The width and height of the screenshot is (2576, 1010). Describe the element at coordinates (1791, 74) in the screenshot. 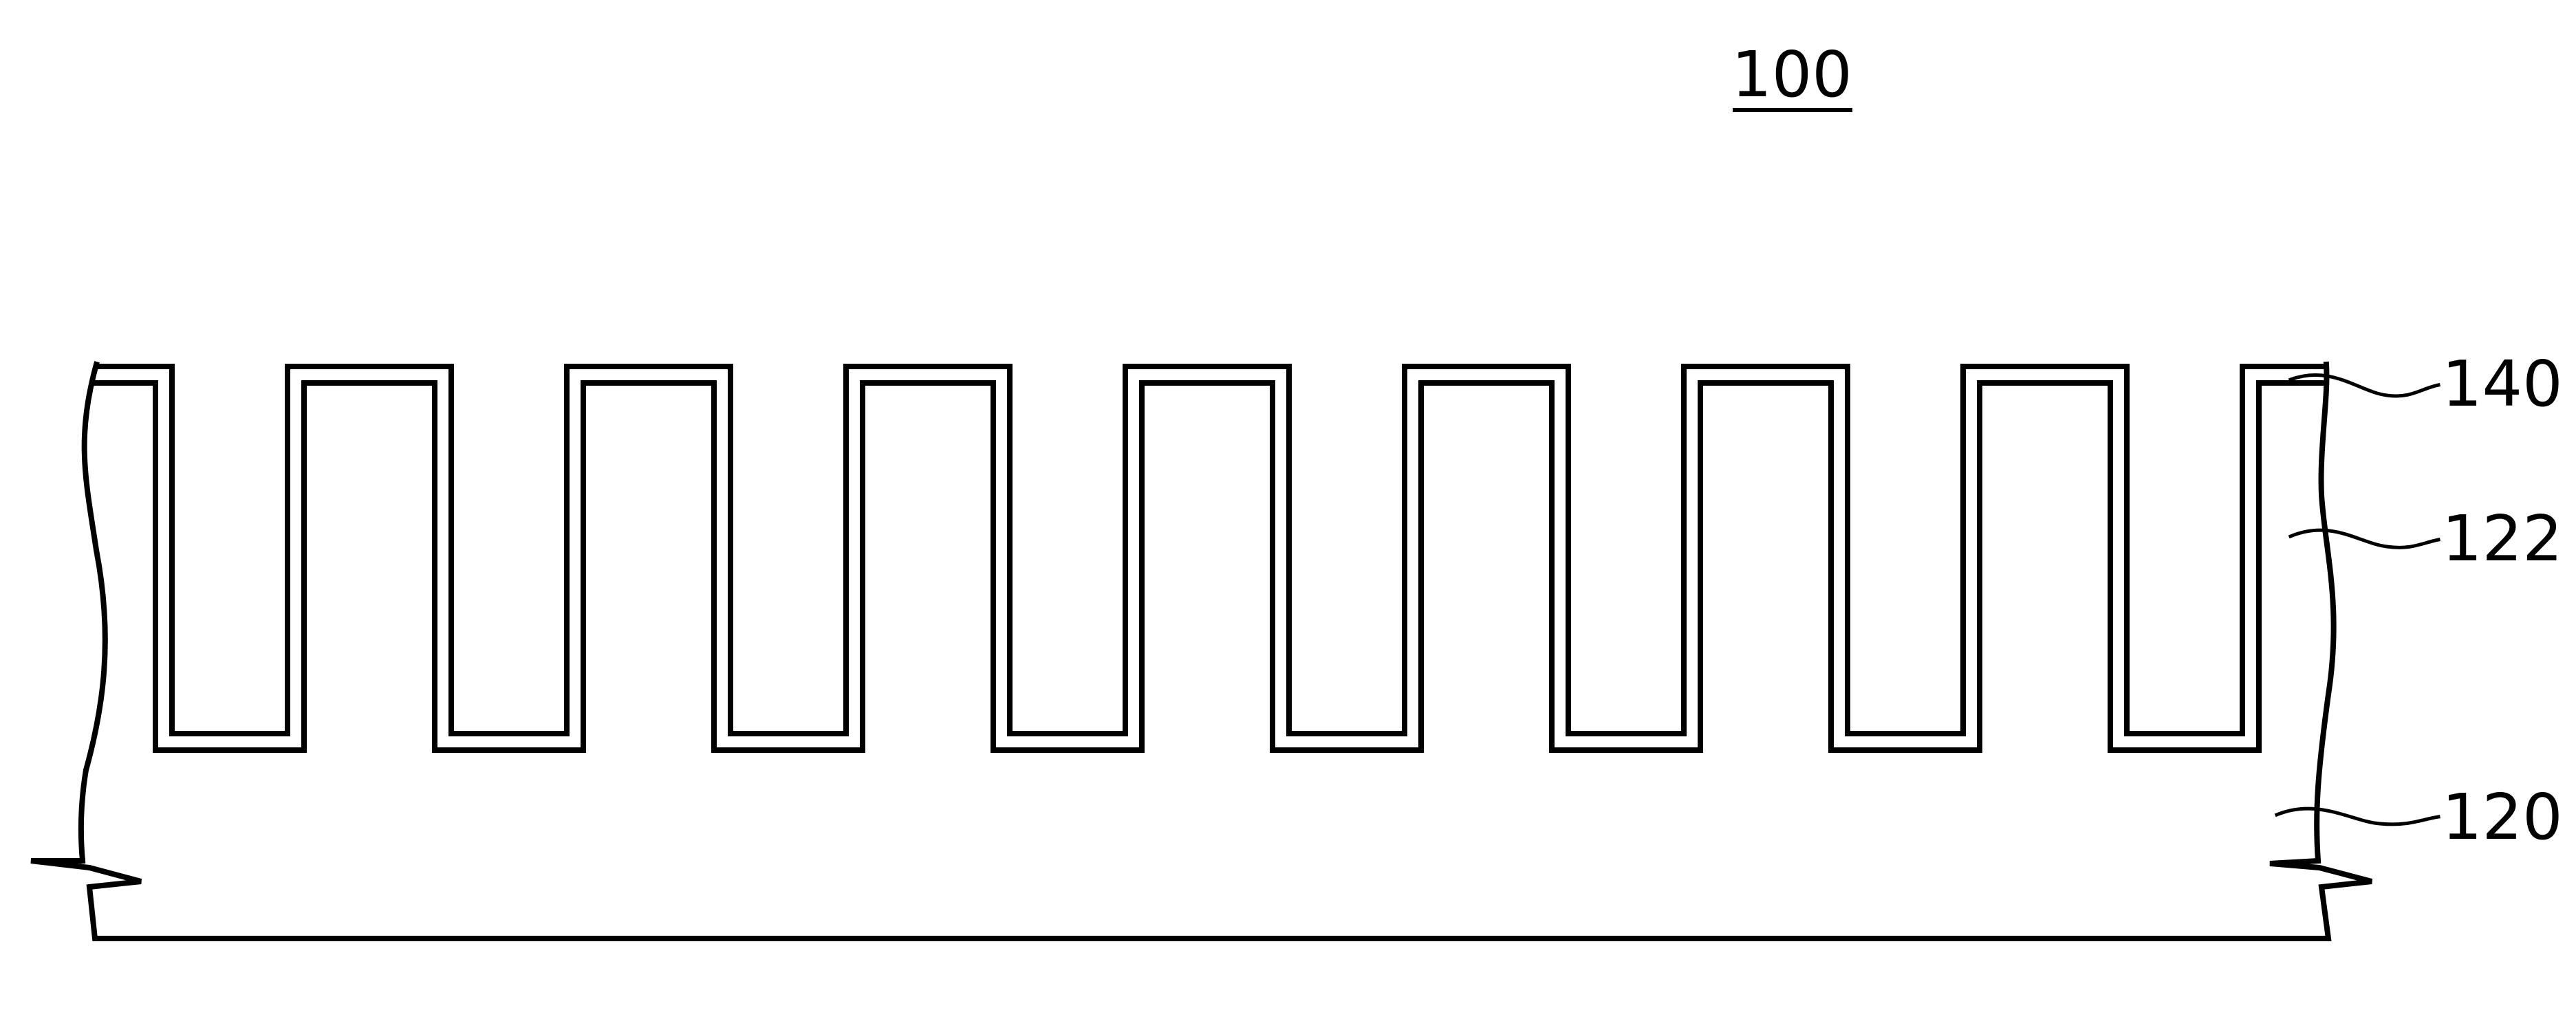

I see `figure-number: 100` at that location.